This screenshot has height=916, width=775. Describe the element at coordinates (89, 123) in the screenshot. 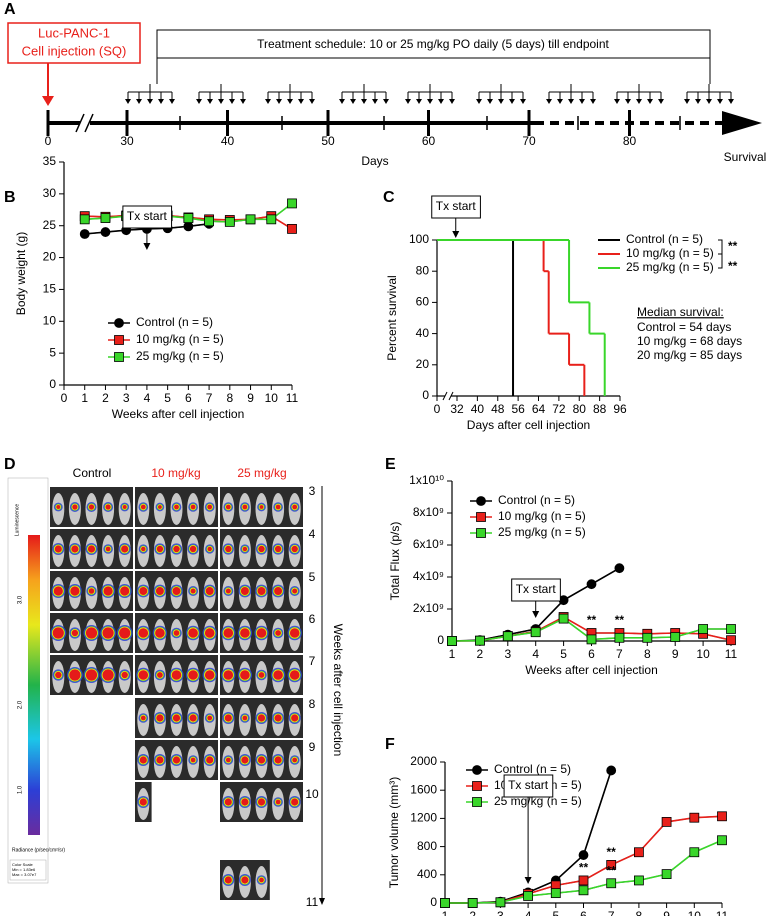

I see `break-mark` at that location.